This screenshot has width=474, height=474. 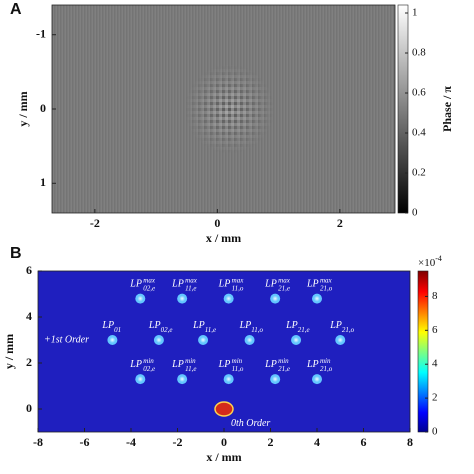 What do you see at coordinates (16, 253) in the screenshot?
I see `panel-letter: B` at bounding box center [16, 253].